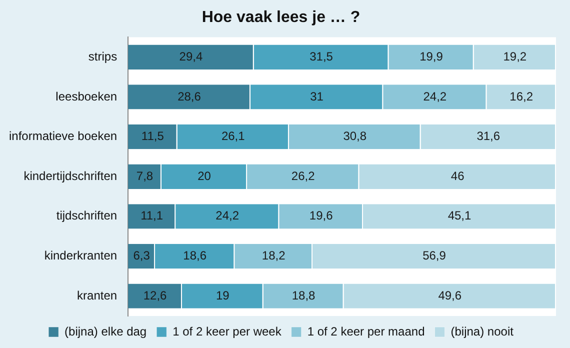 The height and width of the screenshot is (348, 570). I want to click on data-label: 20, so click(205, 175).